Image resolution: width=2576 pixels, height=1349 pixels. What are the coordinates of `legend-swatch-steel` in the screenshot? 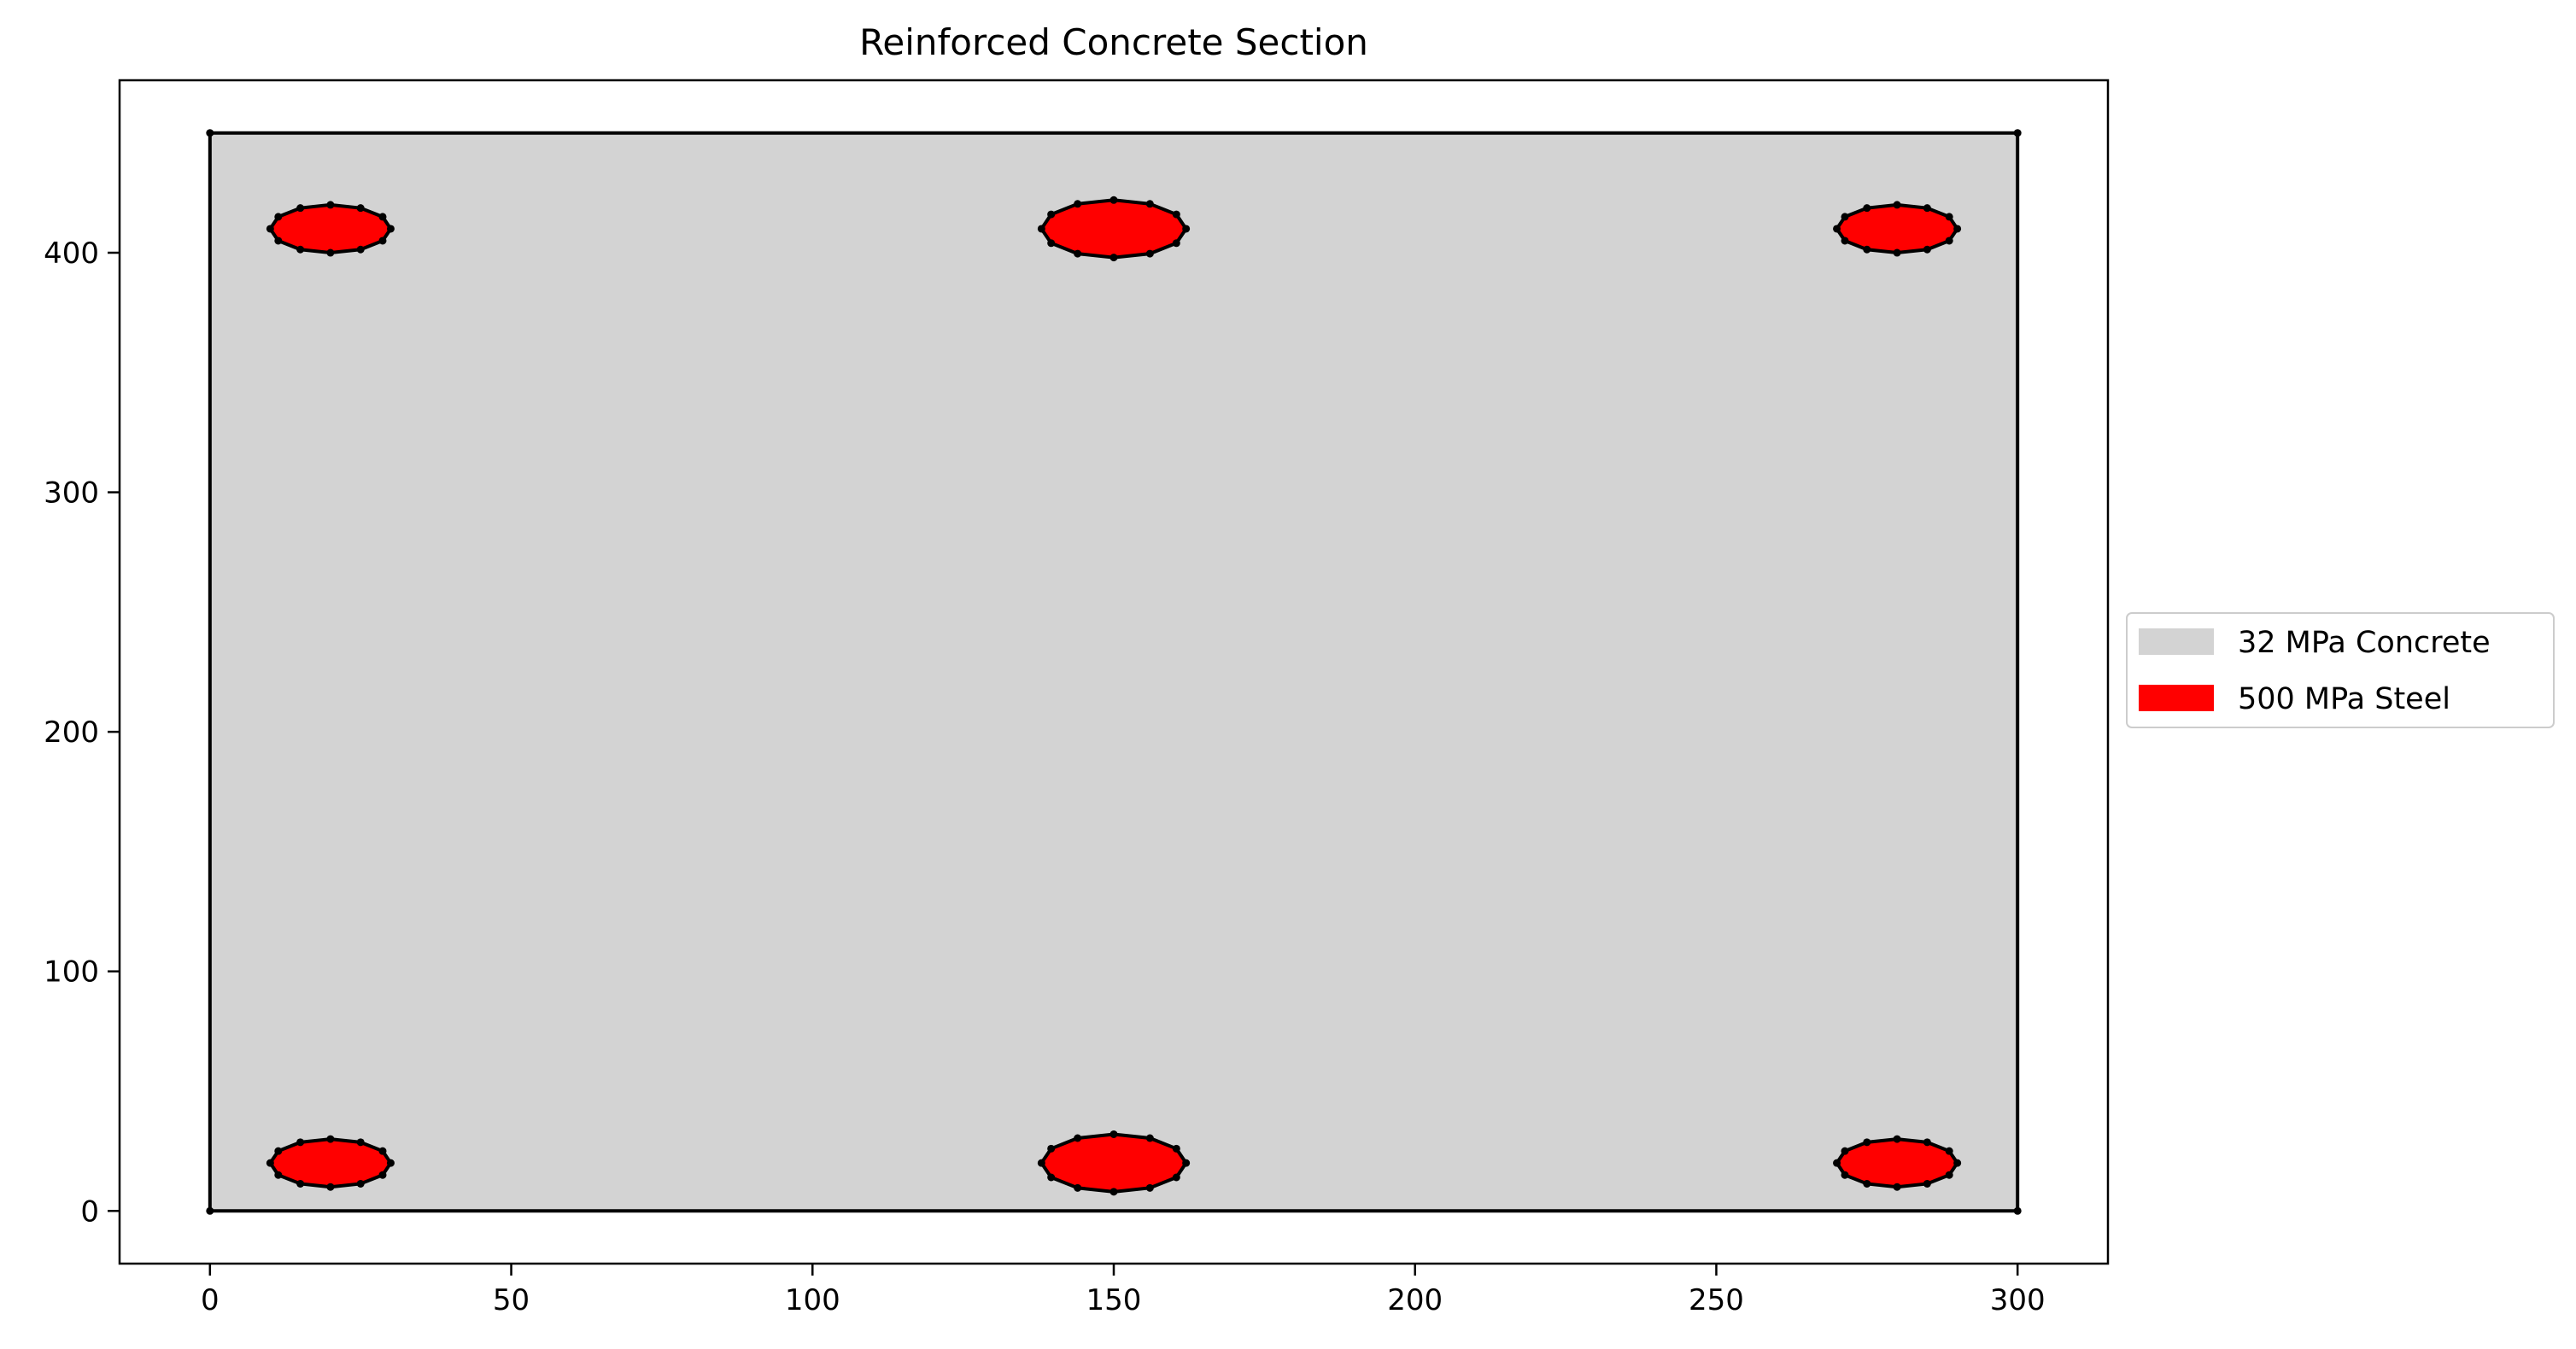 It's located at (2176, 698).